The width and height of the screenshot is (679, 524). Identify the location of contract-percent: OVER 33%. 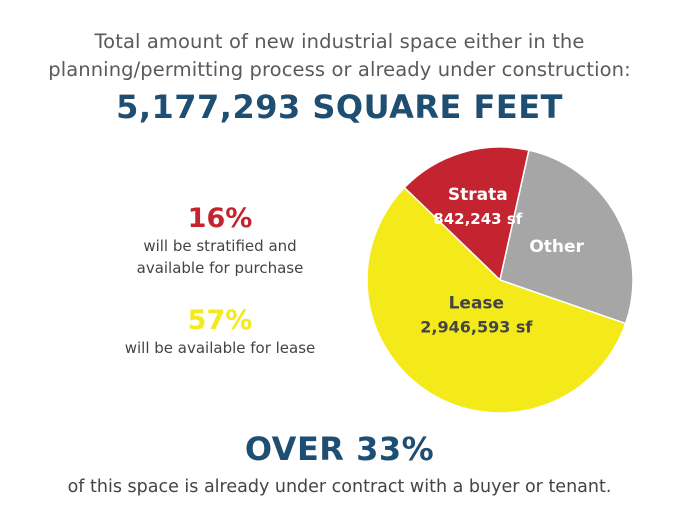
(339, 449).